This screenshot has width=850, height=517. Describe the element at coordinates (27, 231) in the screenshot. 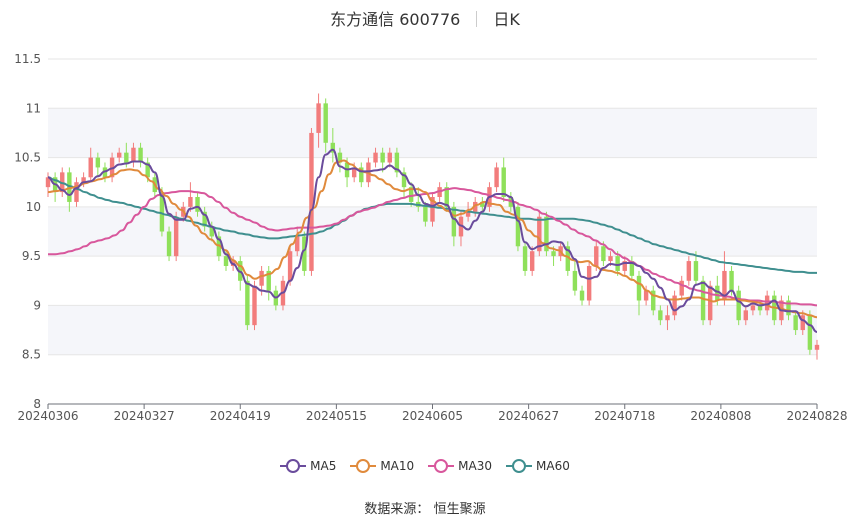

I see `y-axis: 8 8.5 9 9.5 10 10.5 11 11.5` at that location.